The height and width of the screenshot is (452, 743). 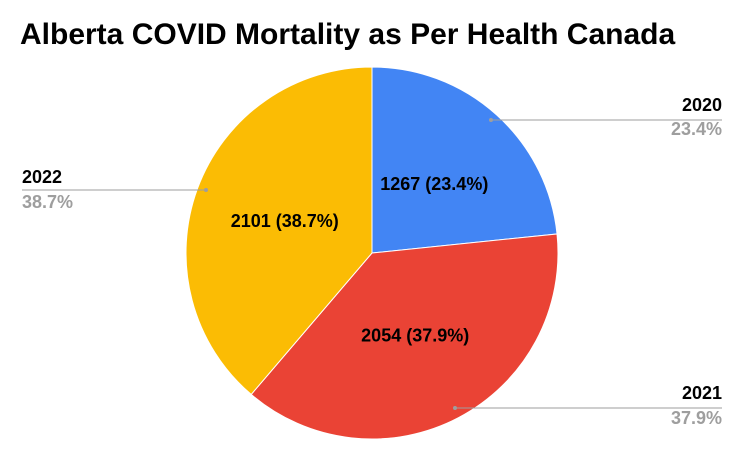 What do you see at coordinates (206, 190) in the screenshot?
I see `callout-dot-2022` at bounding box center [206, 190].